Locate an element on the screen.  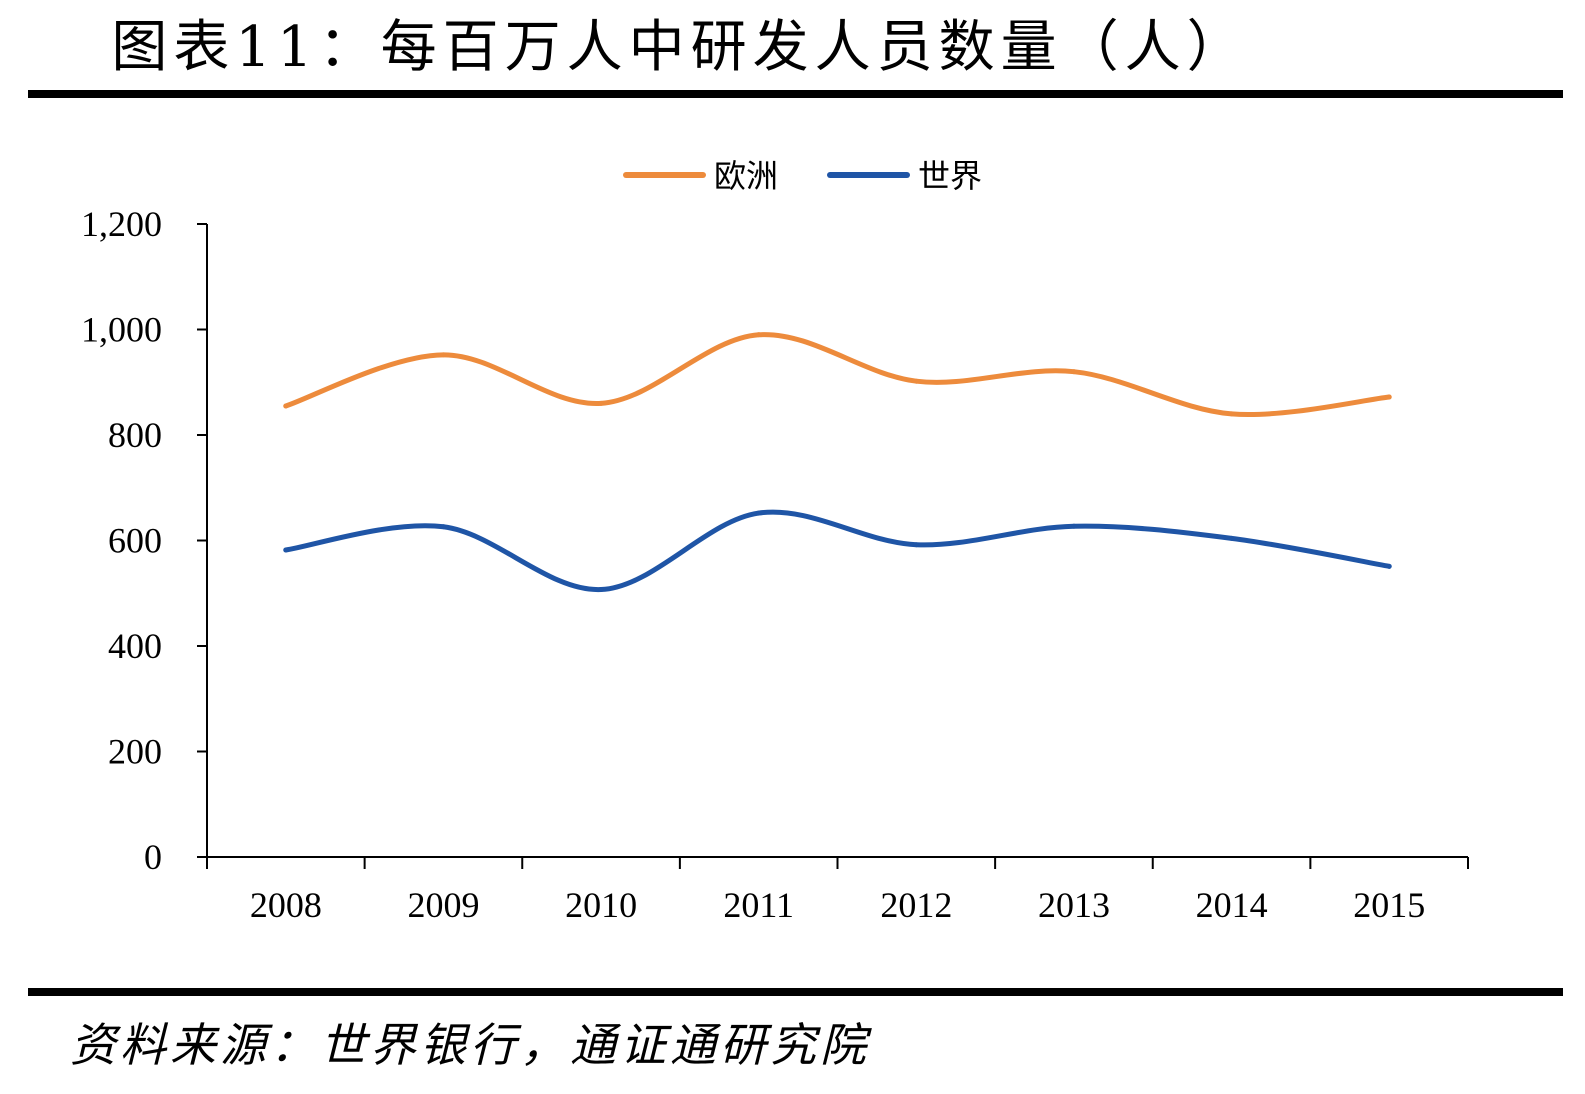
x-tick-label: 2013 is located at coordinates (1074, 905).